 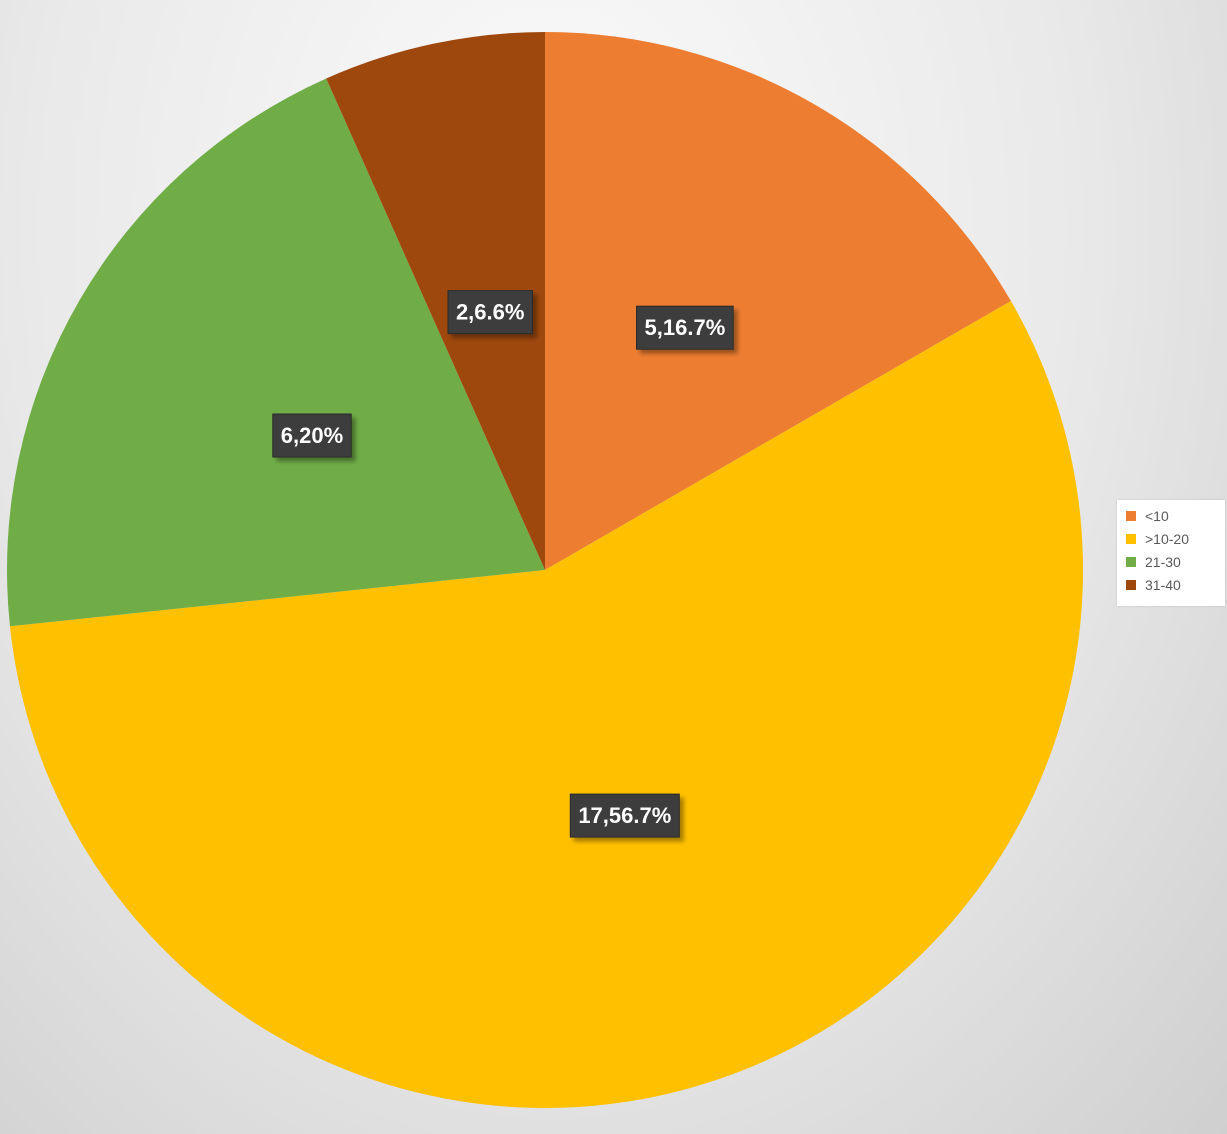 I want to click on data-label-text-under-10: 5,16.7%, so click(x=685, y=327).